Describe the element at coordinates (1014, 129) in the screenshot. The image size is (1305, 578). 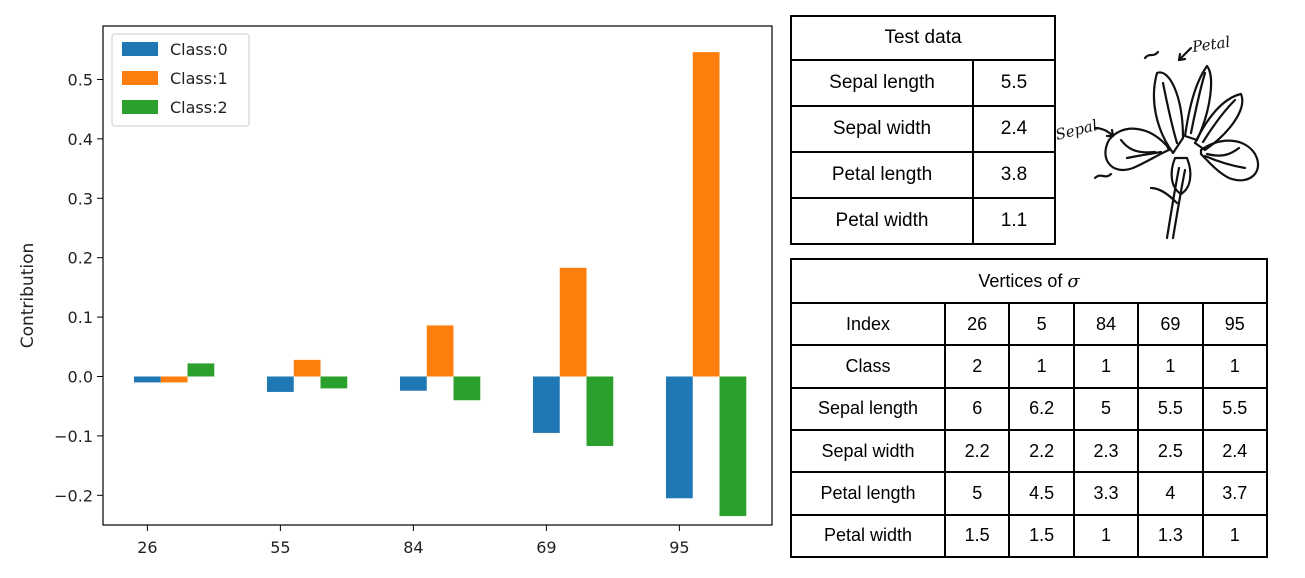
I see `feature-value: 2.4` at that location.